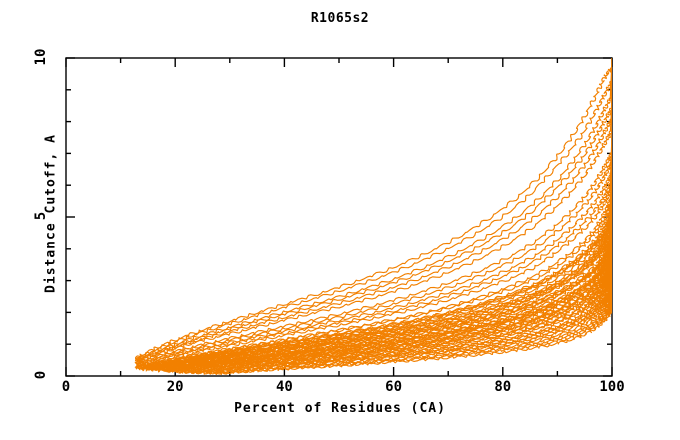  Describe the element at coordinates (41, 375) in the screenshot. I see `y-tick-label: 0` at that location.